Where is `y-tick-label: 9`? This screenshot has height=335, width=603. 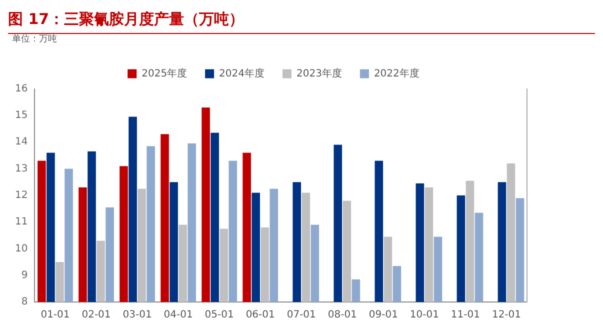
y-tick-label: 9 is located at coordinates (24, 275).